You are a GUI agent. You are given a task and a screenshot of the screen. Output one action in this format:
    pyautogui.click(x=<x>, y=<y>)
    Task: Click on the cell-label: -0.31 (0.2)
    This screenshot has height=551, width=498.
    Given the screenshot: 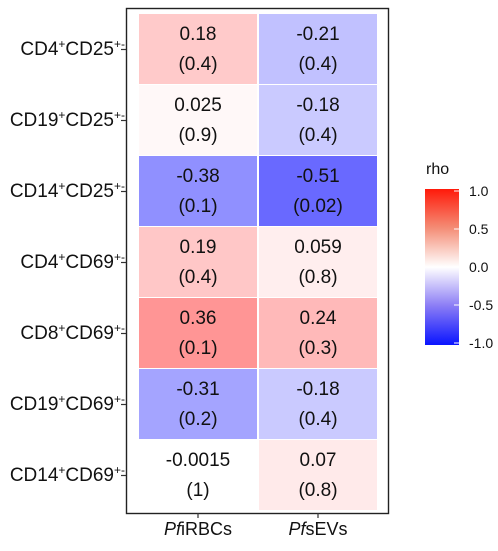 What is the action you would take?
    pyautogui.click(x=198, y=404)
    